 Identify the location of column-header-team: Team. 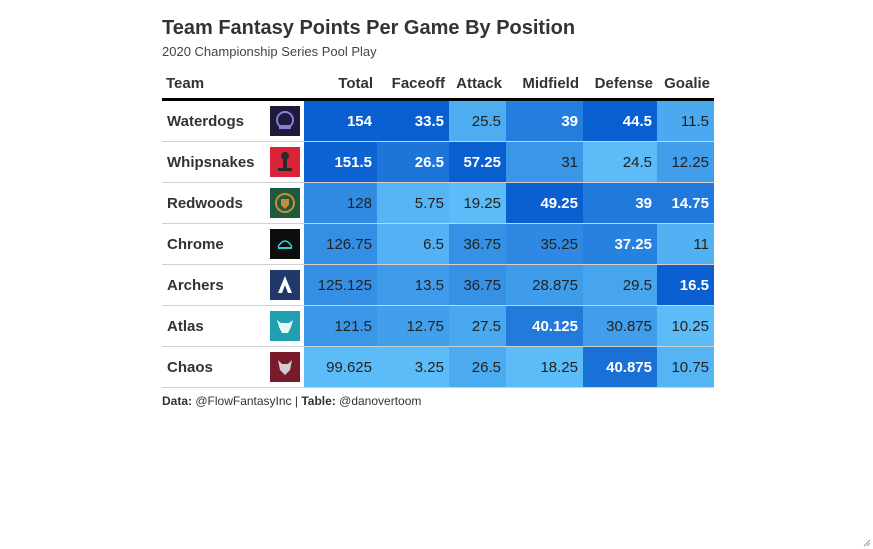
(214, 84).